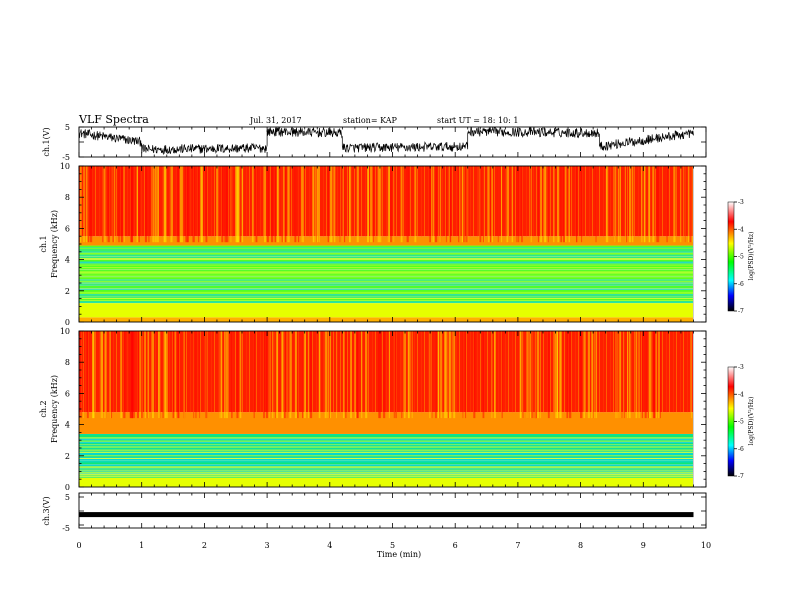 This screenshot has width=792, height=612. What do you see at coordinates (67, 425) in the screenshot?
I see `y-tick-label: 4` at bounding box center [67, 425].